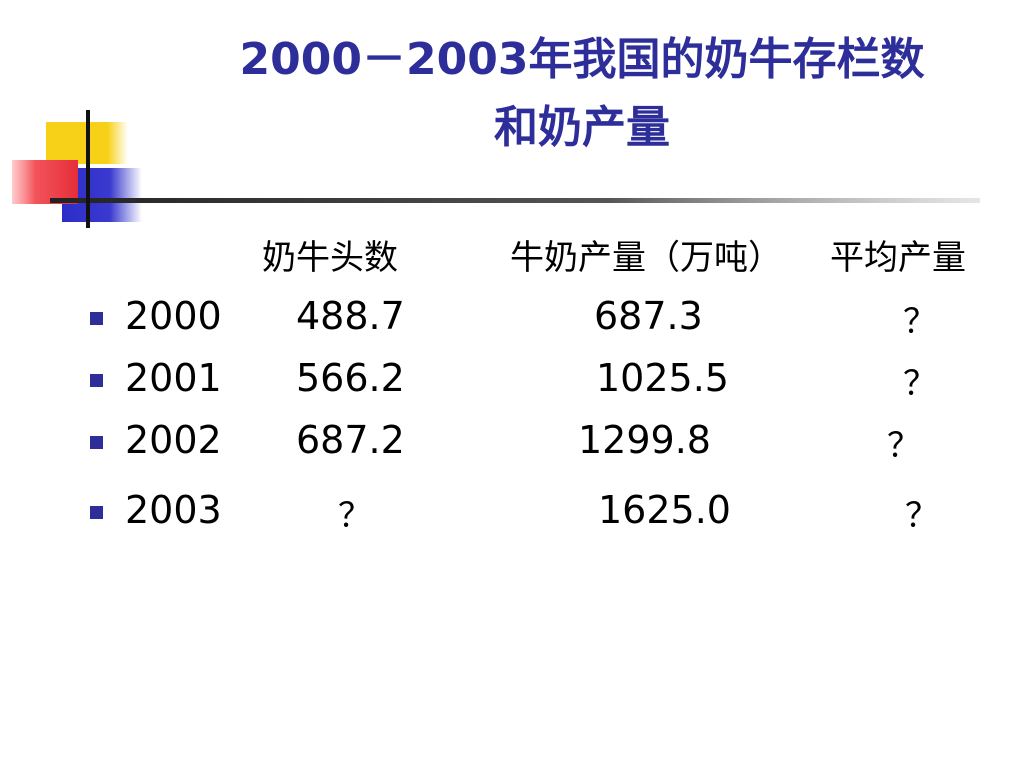 This screenshot has height=768, width=1024. Describe the element at coordinates (512, 322) in the screenshot. I see `table-row-2000: 2000 488.7 687.3 ？` at that location.